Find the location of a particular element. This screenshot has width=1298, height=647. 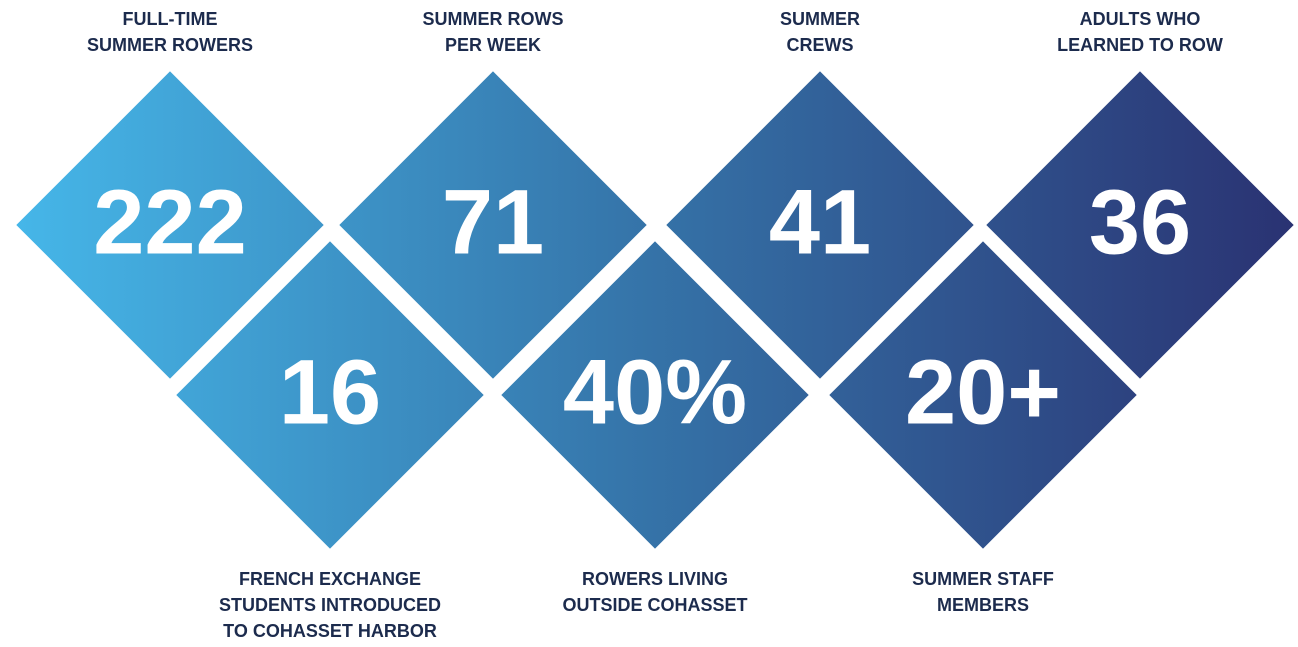

stat-label: PER WEEK is located at coordinates (493, 45).